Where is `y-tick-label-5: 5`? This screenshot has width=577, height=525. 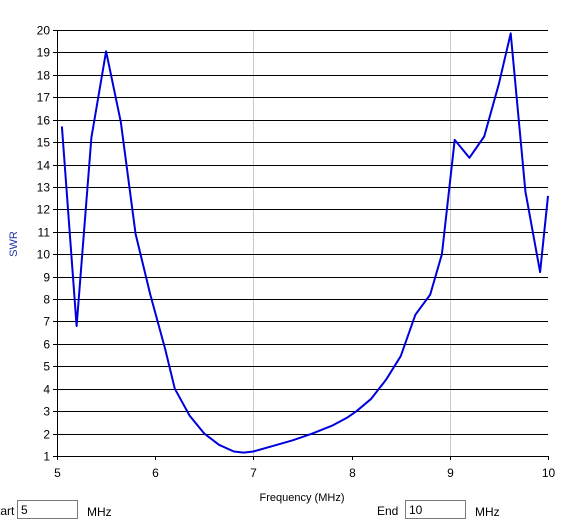
y-tick-label-5: 5 is located at coordinates (46, 367).